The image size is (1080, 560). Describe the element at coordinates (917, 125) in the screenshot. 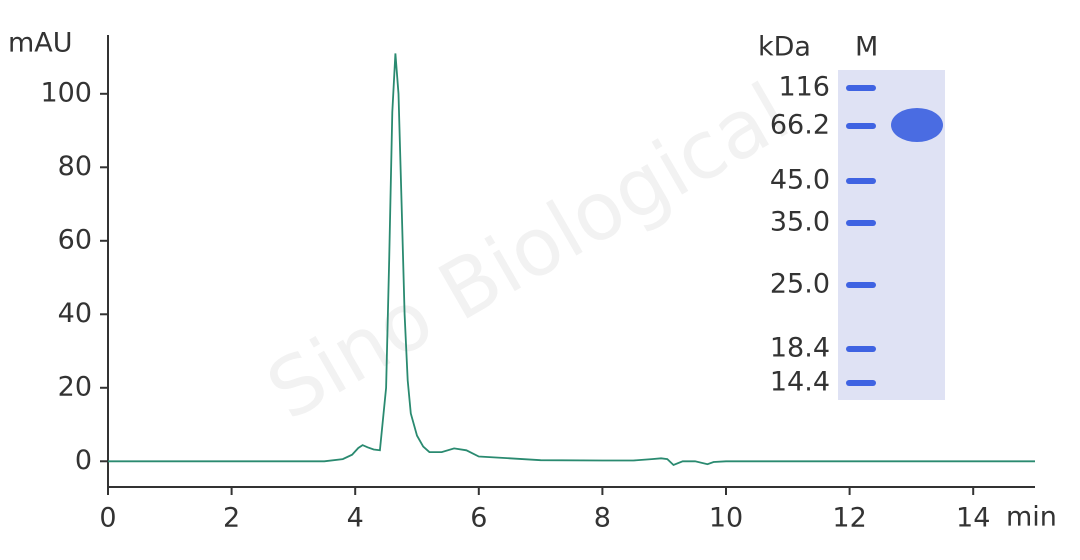

I see `gel-sample-band` at that location.